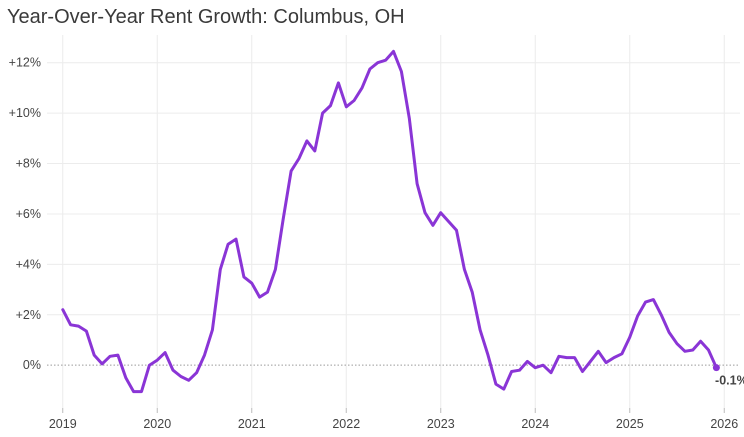  Describe the element at coordinates (716, 368) in the screenshot. I see `end-point-marker` at that location.